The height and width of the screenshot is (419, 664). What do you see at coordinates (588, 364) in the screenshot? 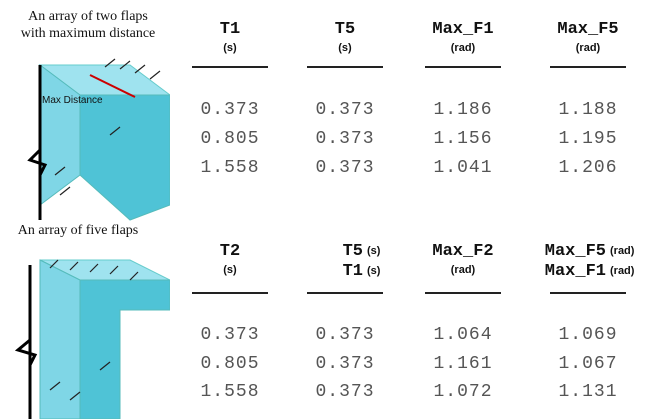
I see `table-cell: 1.067` at bounding box center [588, 364].